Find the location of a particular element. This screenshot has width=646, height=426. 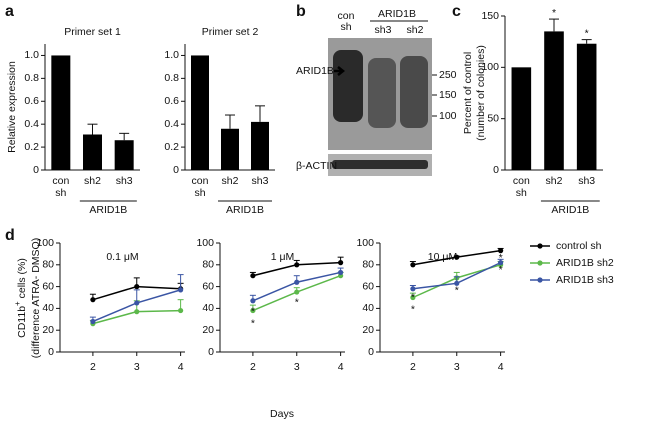

y-axis-label: Relative expression is located at coordinates (12, 107).